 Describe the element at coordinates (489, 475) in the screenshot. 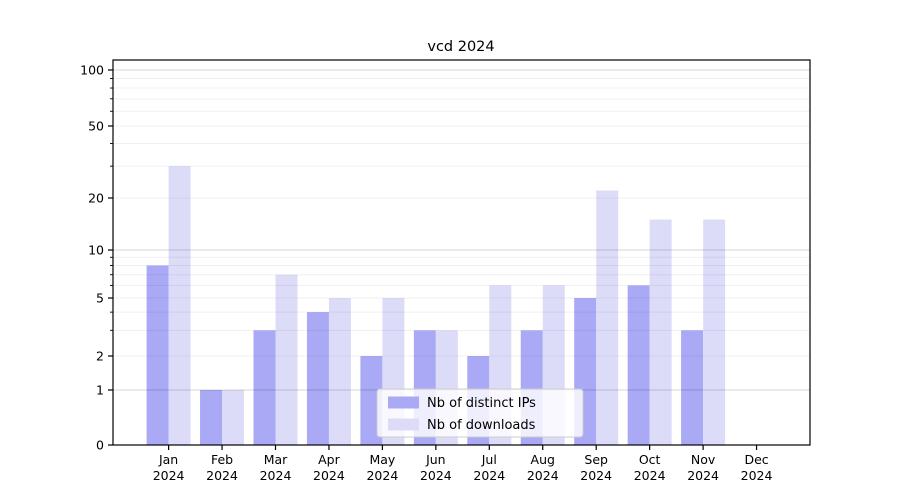

I see `x-tick-label-year-jul: 2024` at that location.